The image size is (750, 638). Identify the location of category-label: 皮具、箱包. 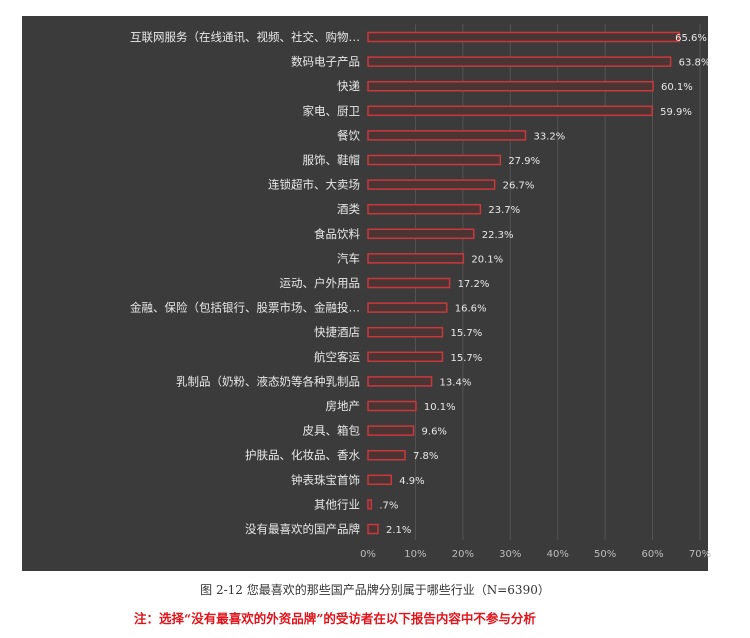
(332, 431).